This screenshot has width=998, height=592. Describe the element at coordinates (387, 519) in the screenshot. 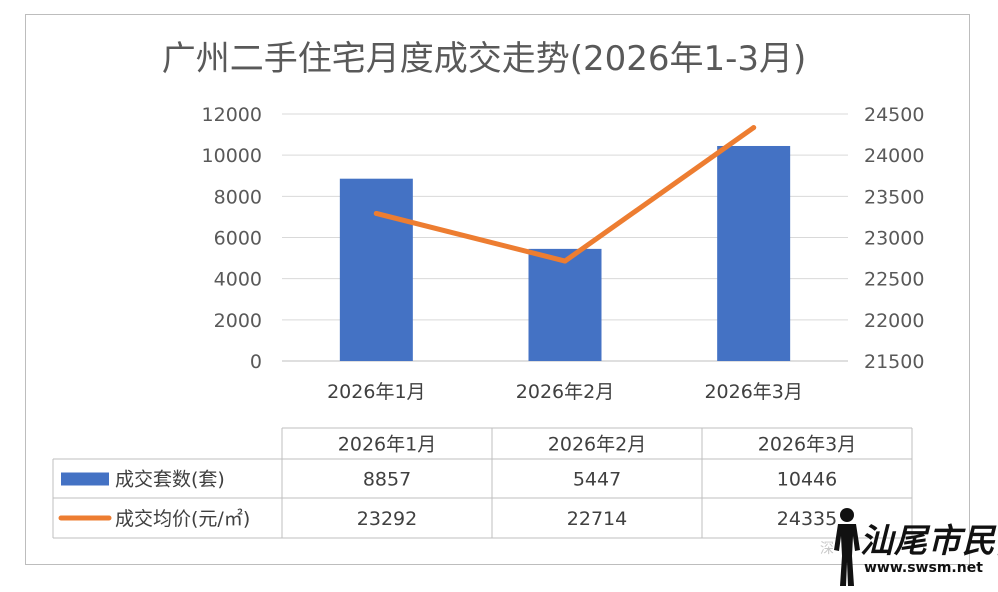

I see `table-value-cell: 23292` at that location.